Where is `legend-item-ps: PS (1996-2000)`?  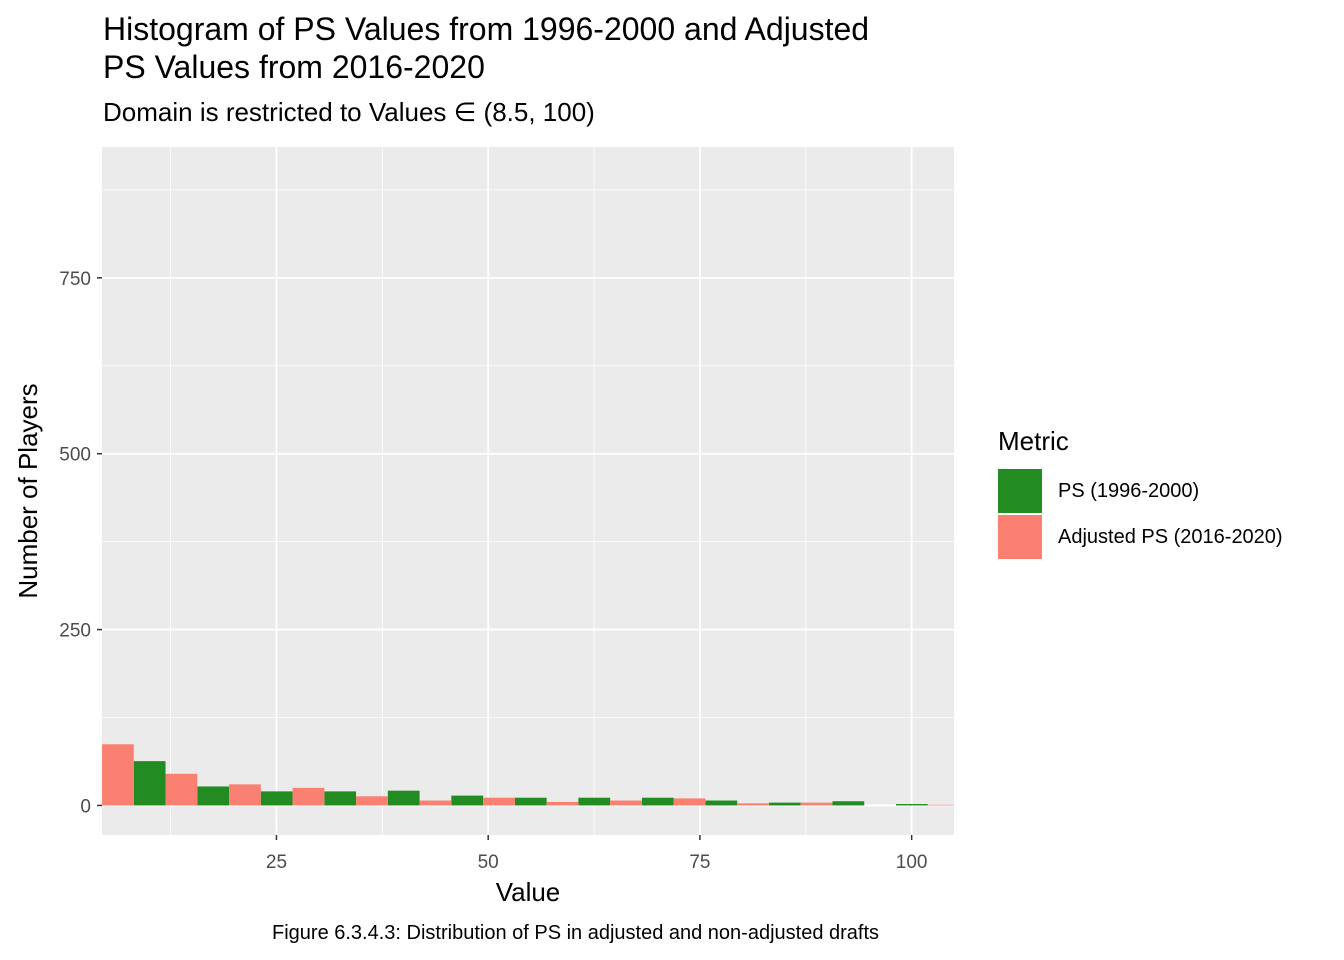 legend-item-ps: PS (1996-2000) is located at coordinates (1168, 491).